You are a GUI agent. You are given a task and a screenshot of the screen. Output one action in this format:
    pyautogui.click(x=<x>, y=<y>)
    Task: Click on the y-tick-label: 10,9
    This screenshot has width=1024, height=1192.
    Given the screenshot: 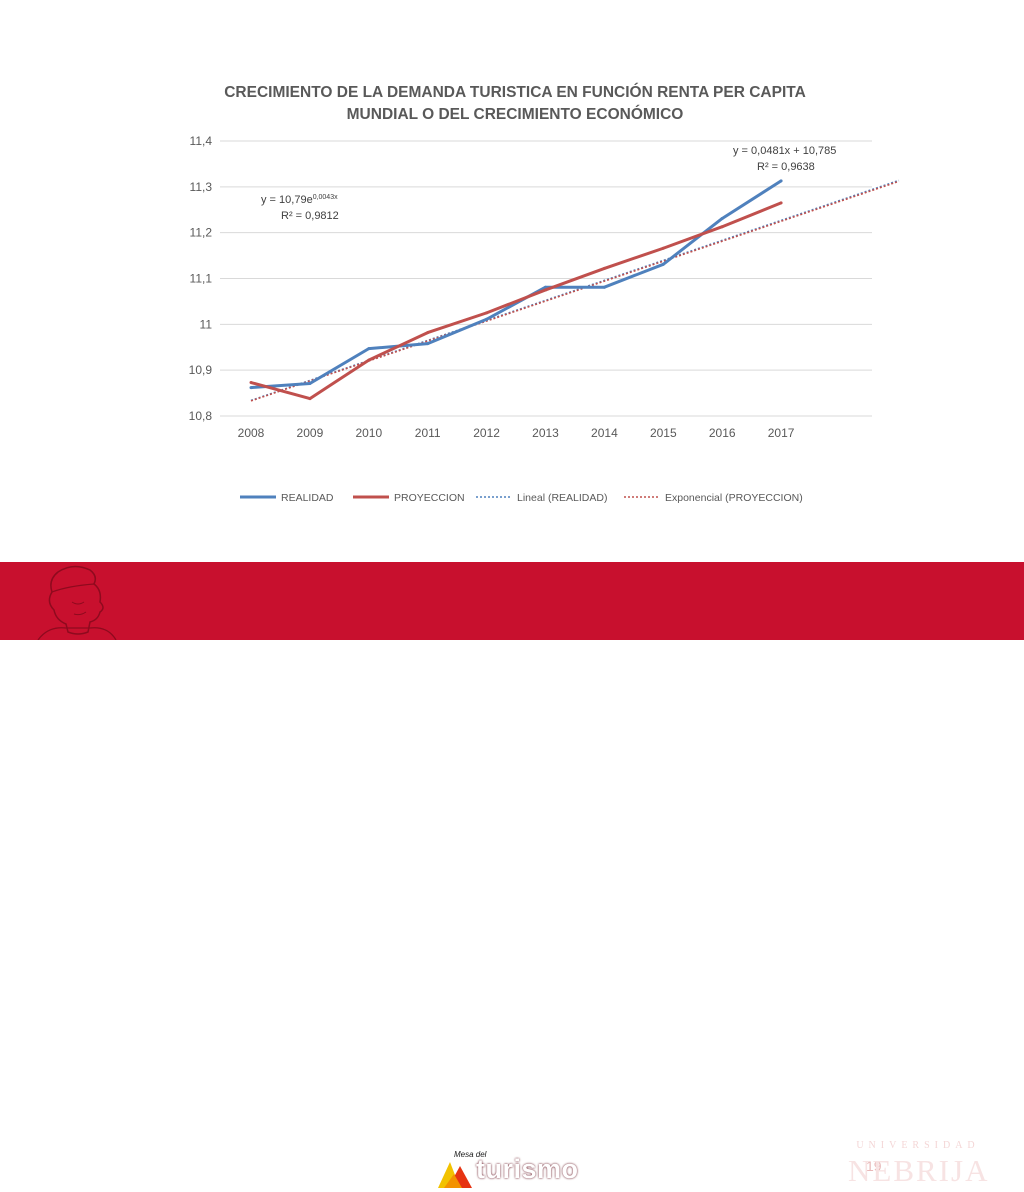 What is the action you would take?
    pyautogui.click(x=201, y=370)
    